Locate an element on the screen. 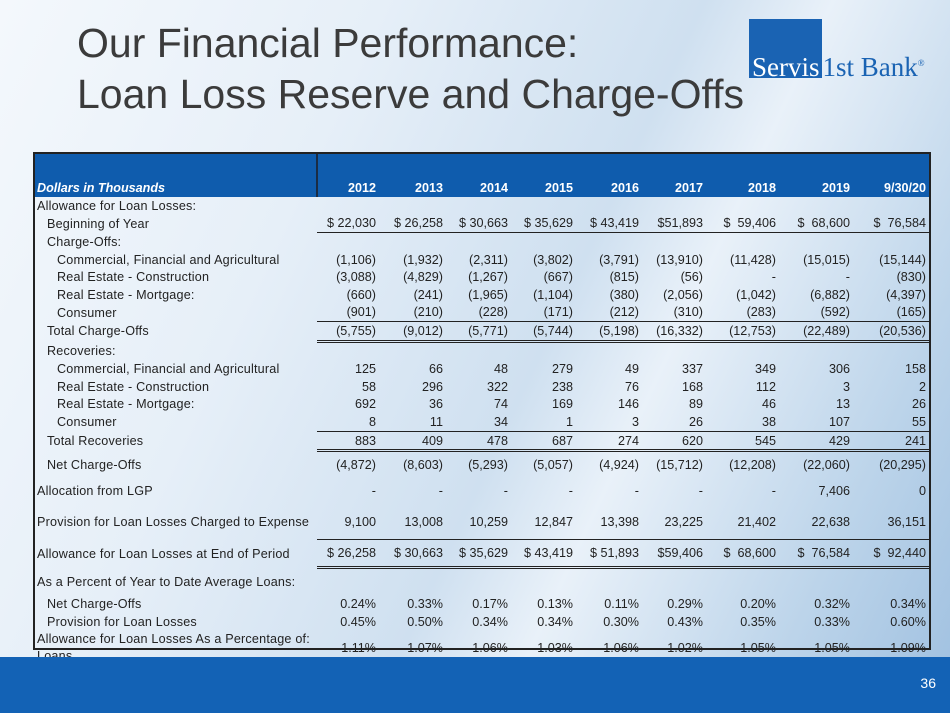 The height and width of the screenshot is (713, 950). cell-value: (210) is located at coordinates (412, 313).